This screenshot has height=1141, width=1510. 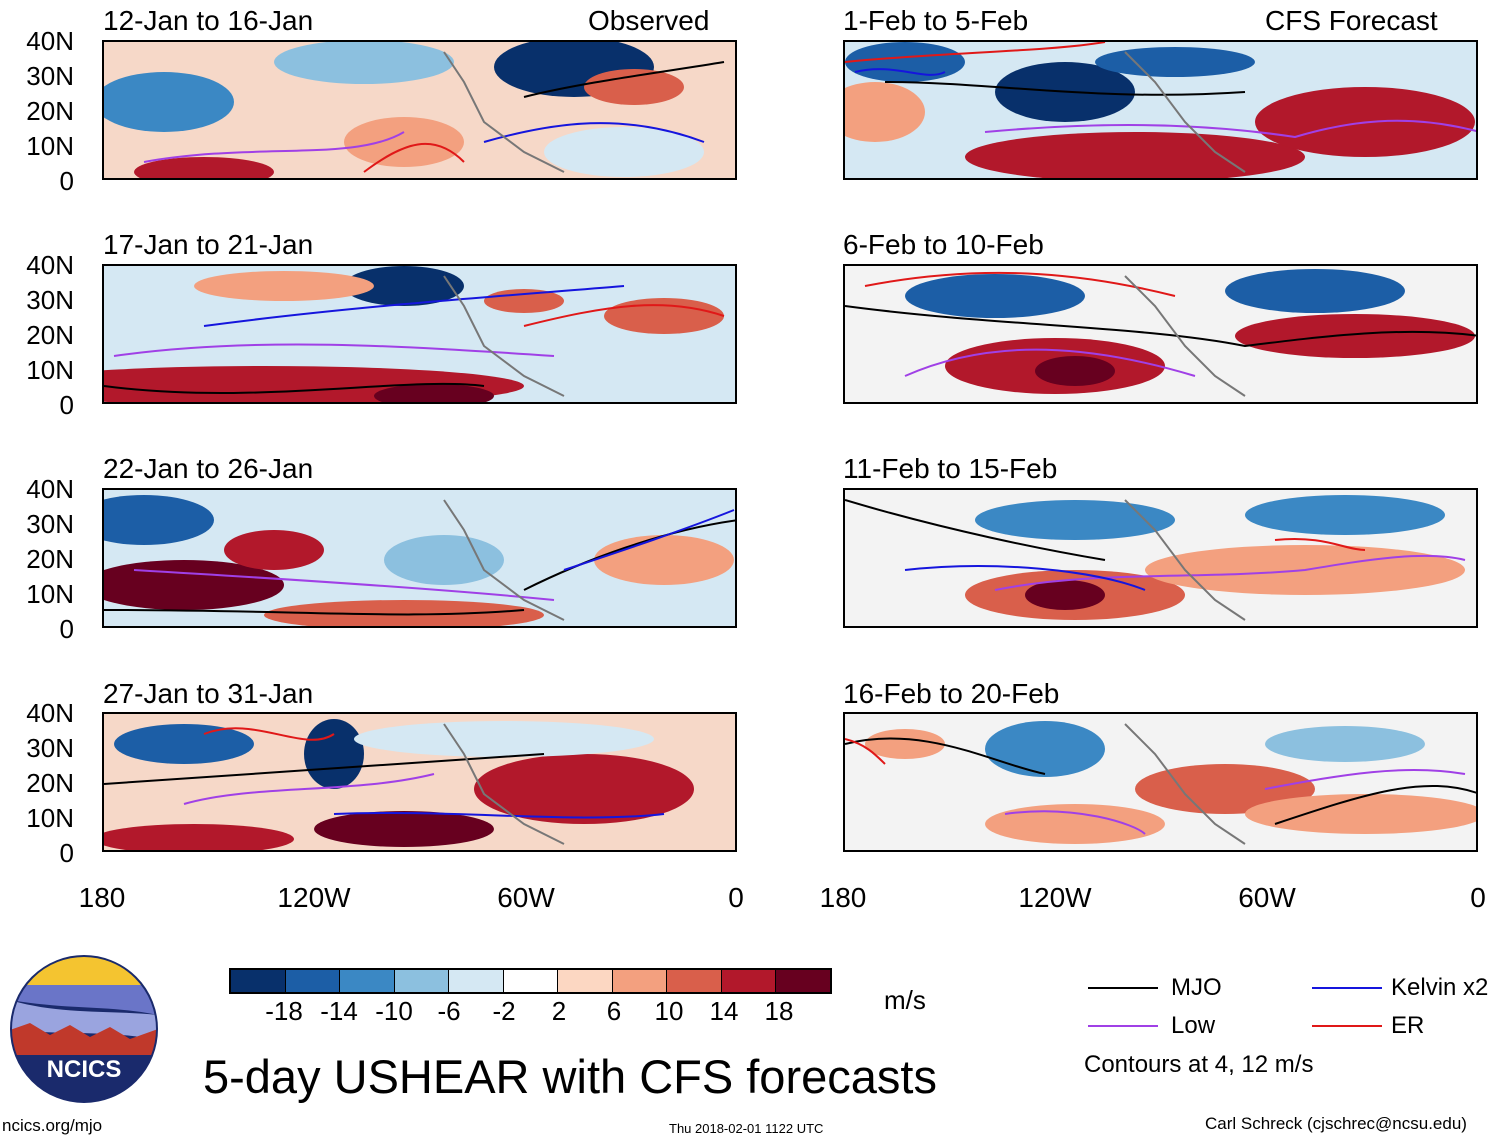 I want to click on cbar-label: -18, so click(x=284, y=1011).